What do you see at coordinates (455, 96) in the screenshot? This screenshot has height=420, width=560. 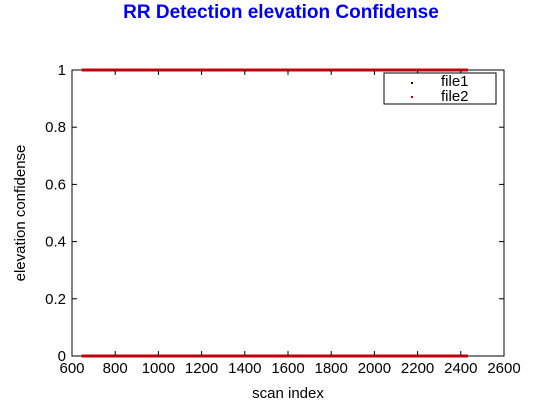 I see `legend-label-file2: file2` at bounding box center [455, 96].